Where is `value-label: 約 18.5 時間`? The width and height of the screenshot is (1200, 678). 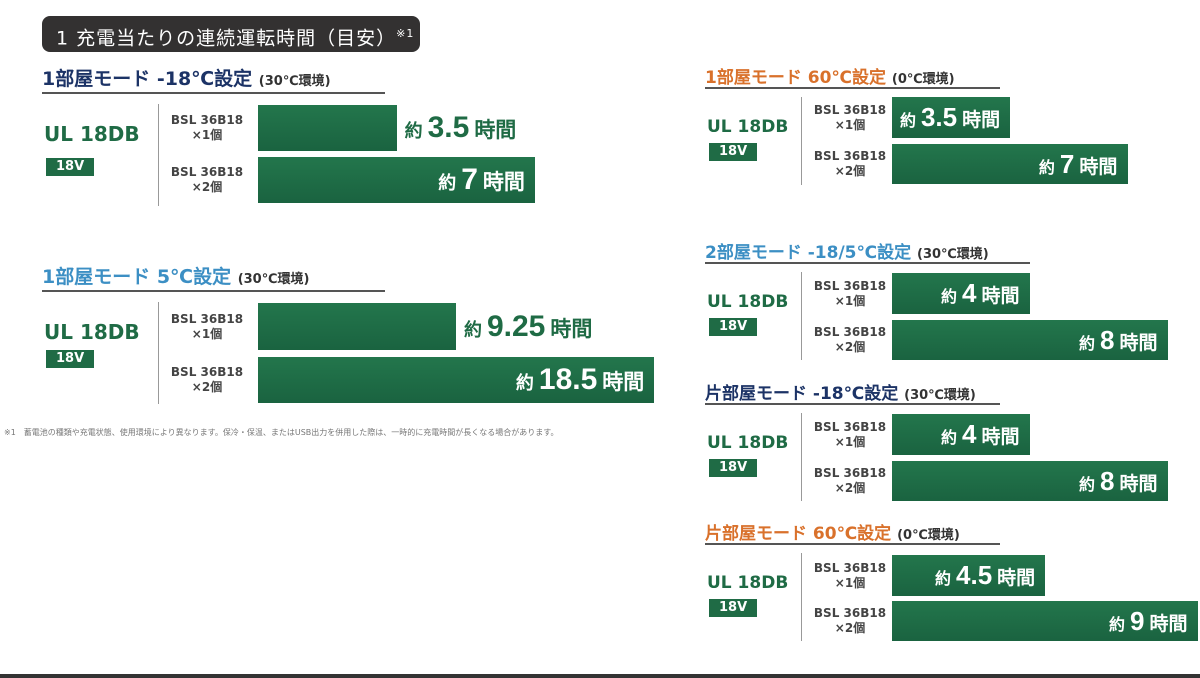
value-label: 約 18.5 時間 is located at coordinates (580, 380).